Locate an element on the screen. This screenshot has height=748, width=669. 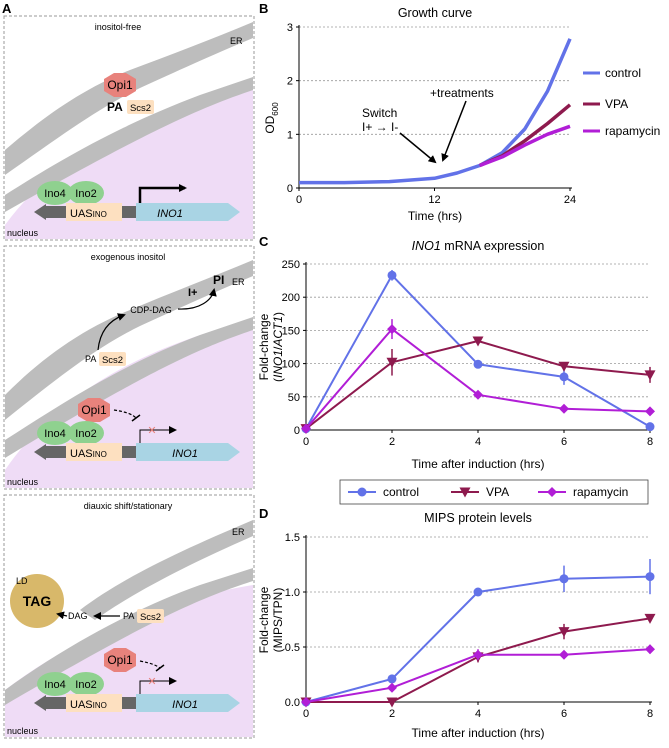
pi-label: PI is located at coordinates (218, 280).